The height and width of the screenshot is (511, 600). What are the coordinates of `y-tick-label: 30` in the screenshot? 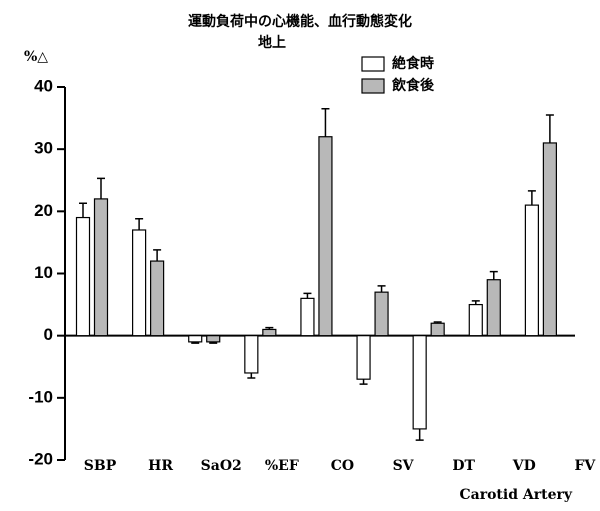 It's located at (43, 148).